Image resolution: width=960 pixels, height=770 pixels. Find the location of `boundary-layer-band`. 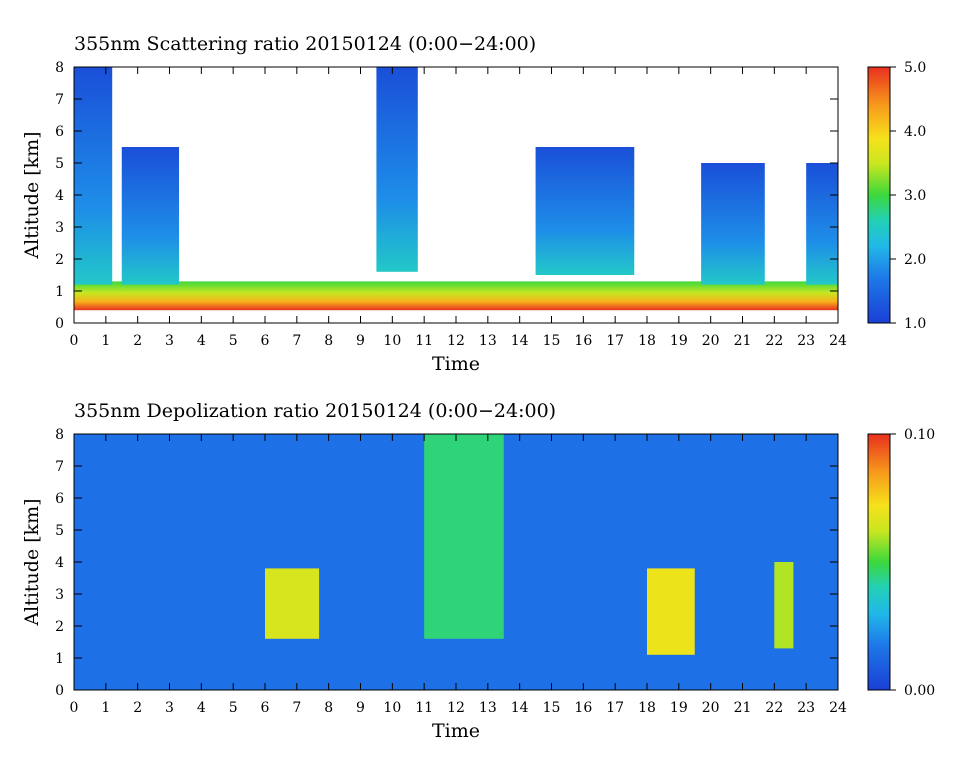

boundary-layer-band is located at coordinates (456, 296).